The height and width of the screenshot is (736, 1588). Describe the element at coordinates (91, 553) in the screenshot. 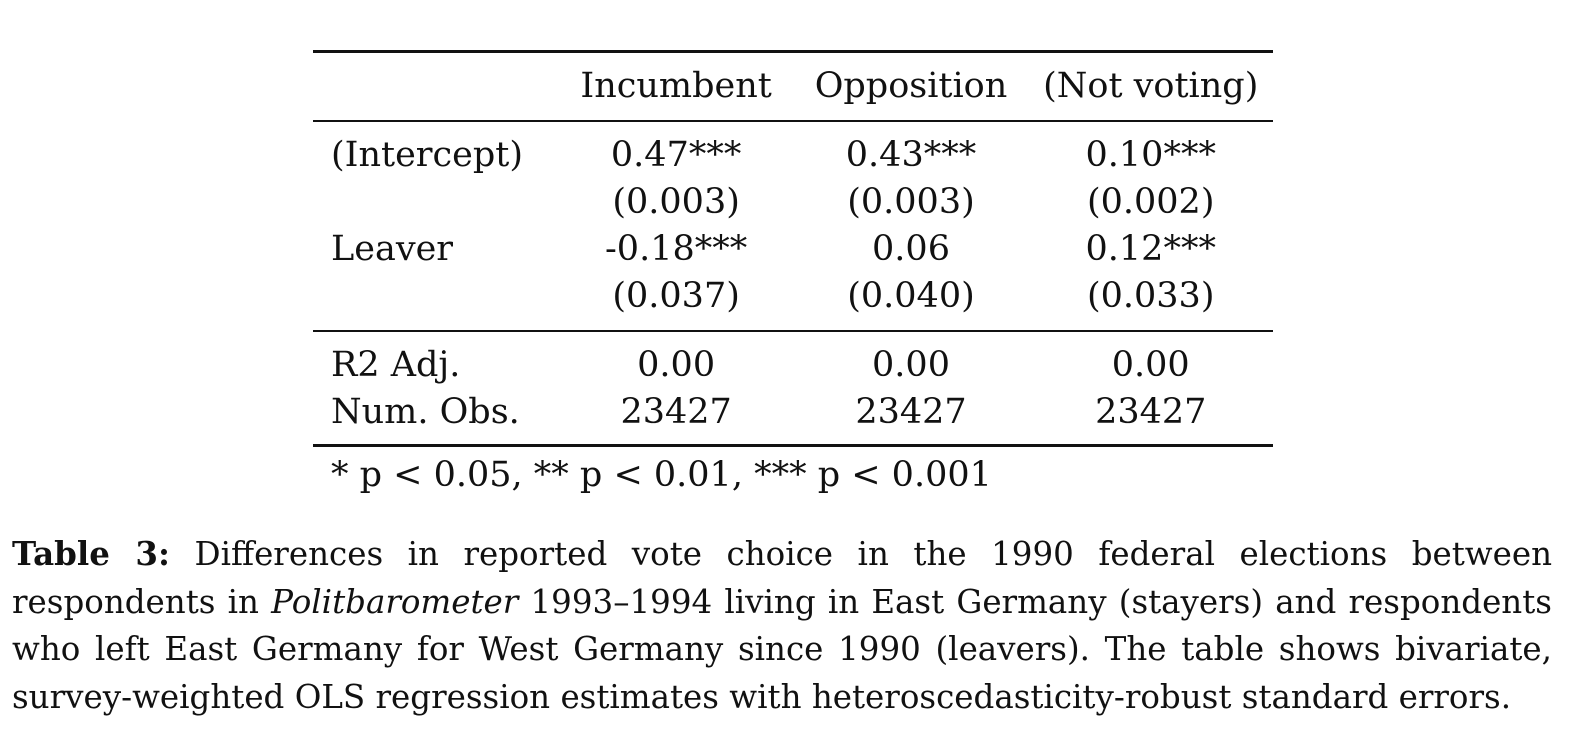

I see `caption-label: Table 3:` at that location.